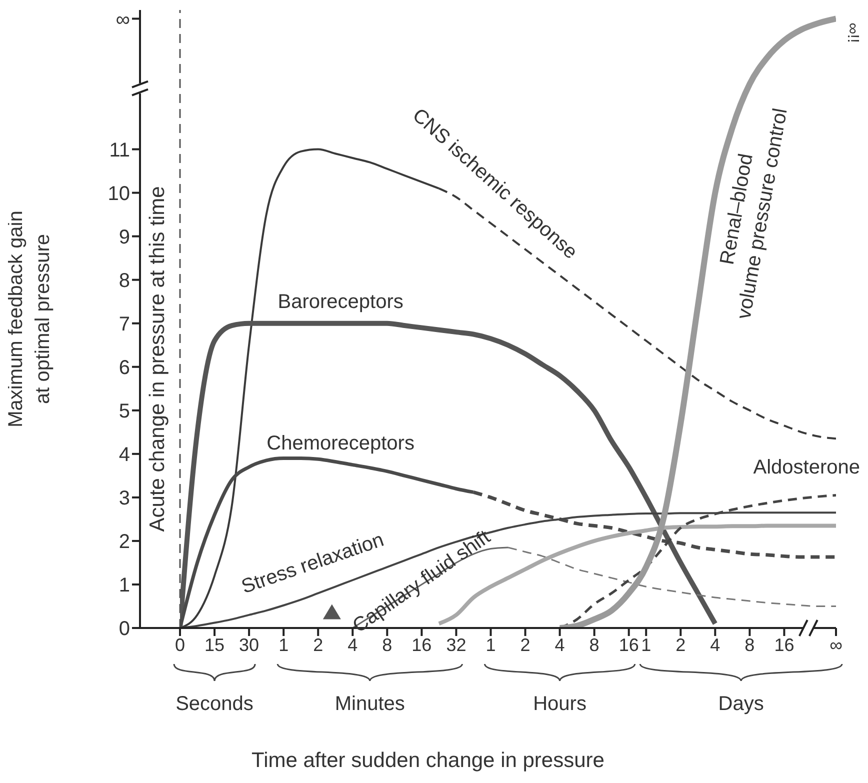  Describe the element at coordinates (124, 629) in the screenshot. I see `y-tick-label: 0` at that location.